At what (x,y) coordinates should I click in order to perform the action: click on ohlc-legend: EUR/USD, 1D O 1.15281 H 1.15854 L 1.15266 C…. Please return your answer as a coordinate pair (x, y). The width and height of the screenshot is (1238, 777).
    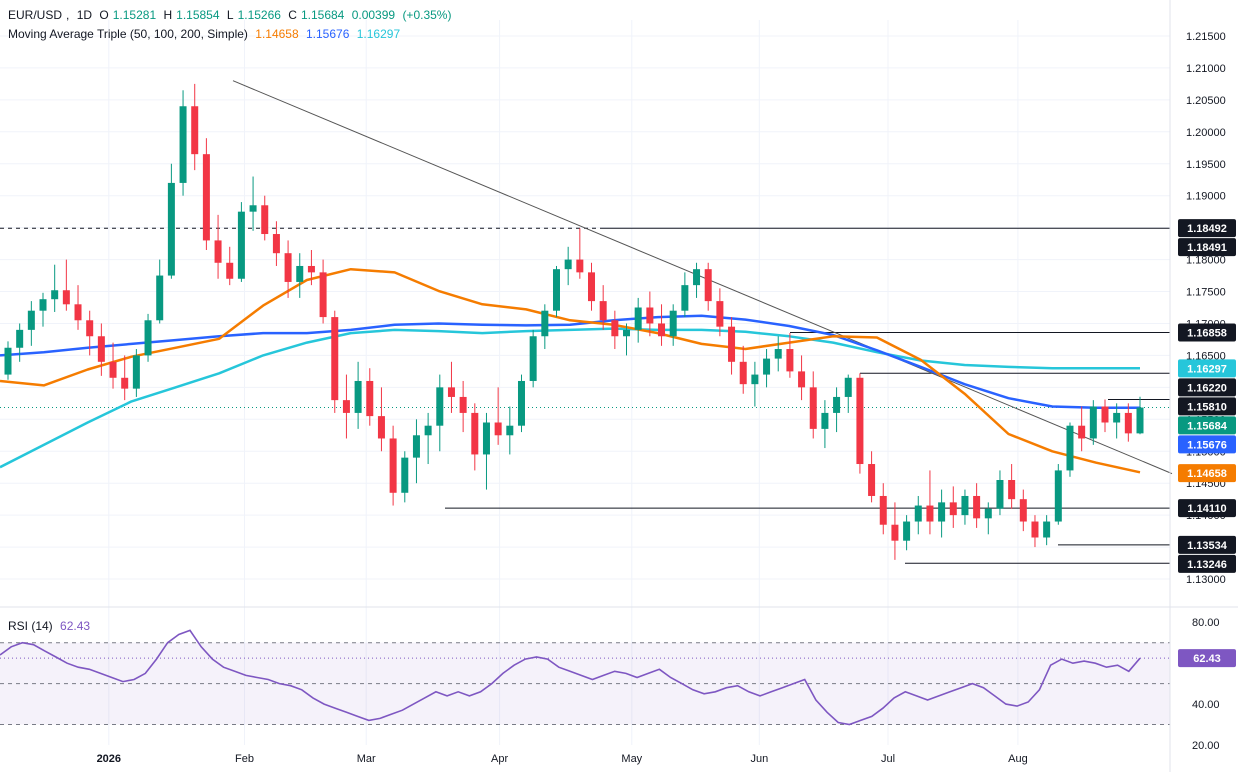
    Looking at the image, I should click on (231, 15).